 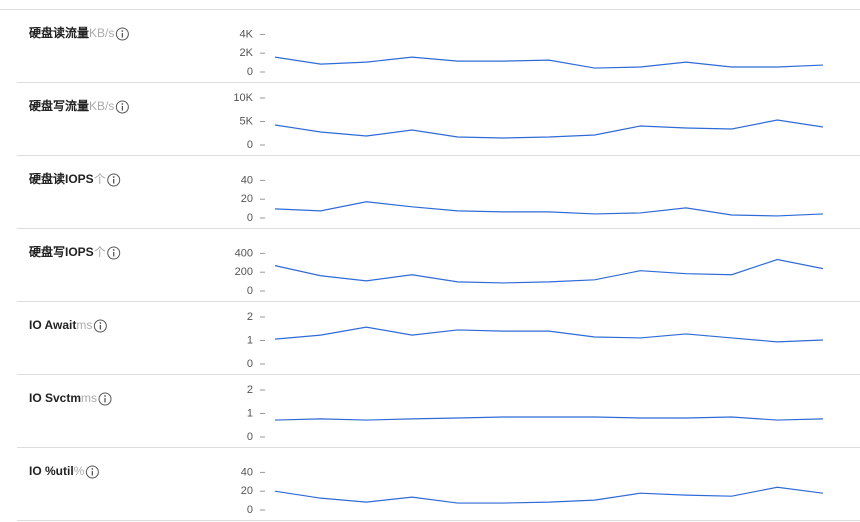 What do you see at coordinates (244, 253) in the screenshot?
I see `y-tick-label: 400` at bounding box center [244, 253].